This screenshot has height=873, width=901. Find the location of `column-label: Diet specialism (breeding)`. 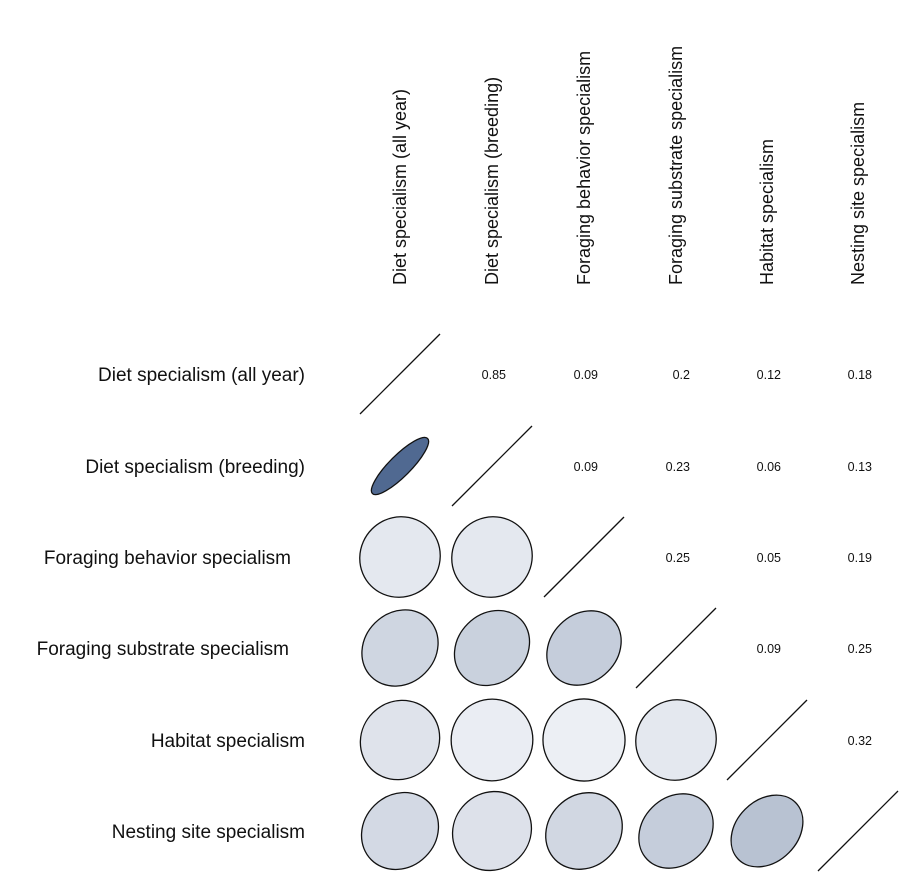

column-label: Diet specialism (breeding) is located at coordinates (492, 181).